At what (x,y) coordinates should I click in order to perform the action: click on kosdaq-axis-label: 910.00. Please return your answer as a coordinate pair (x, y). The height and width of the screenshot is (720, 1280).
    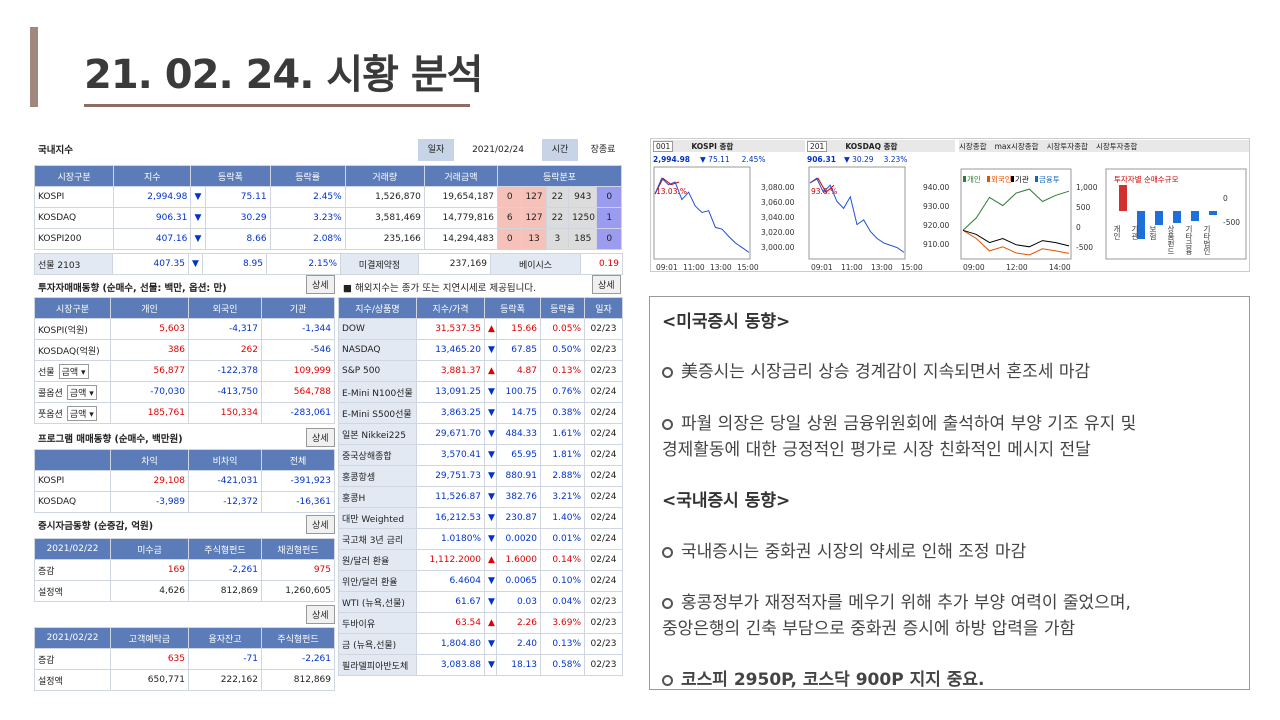
    Looking at the image, I should click on (936, 244).